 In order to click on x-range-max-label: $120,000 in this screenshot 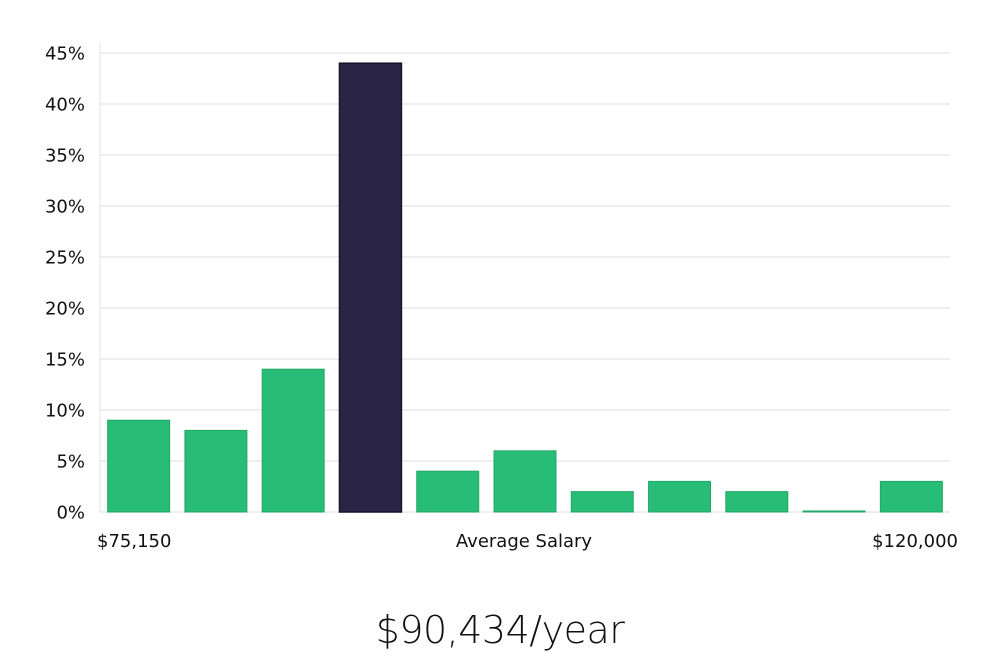, I will do `click(915, 541)`.